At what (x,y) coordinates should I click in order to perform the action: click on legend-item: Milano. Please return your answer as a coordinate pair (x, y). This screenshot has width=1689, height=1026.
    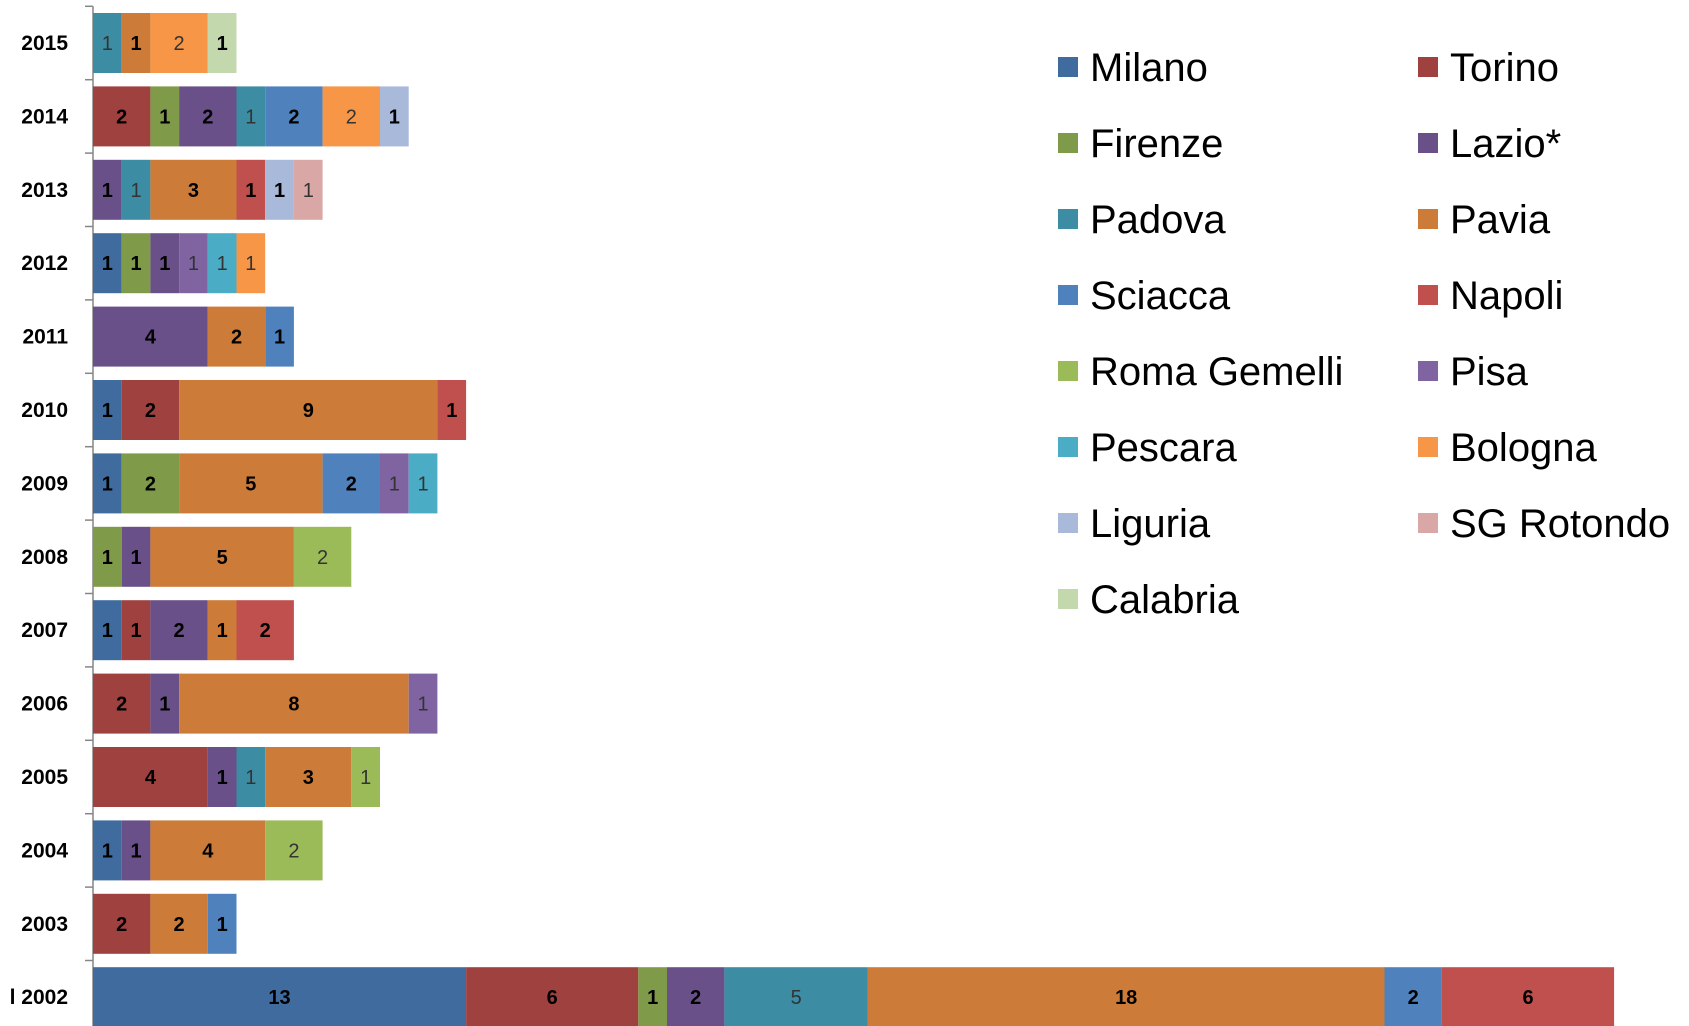
    Looking at the image, I should click on (1133, 68).